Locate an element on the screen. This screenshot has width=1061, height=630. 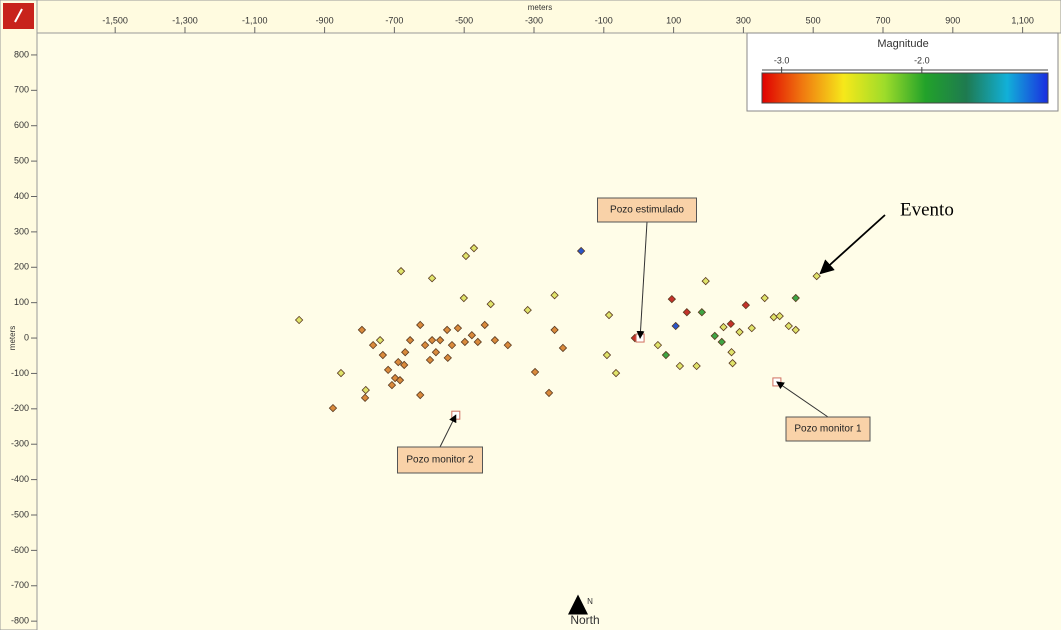
y-tick-label: 700 is located at coordinates (21, 90).